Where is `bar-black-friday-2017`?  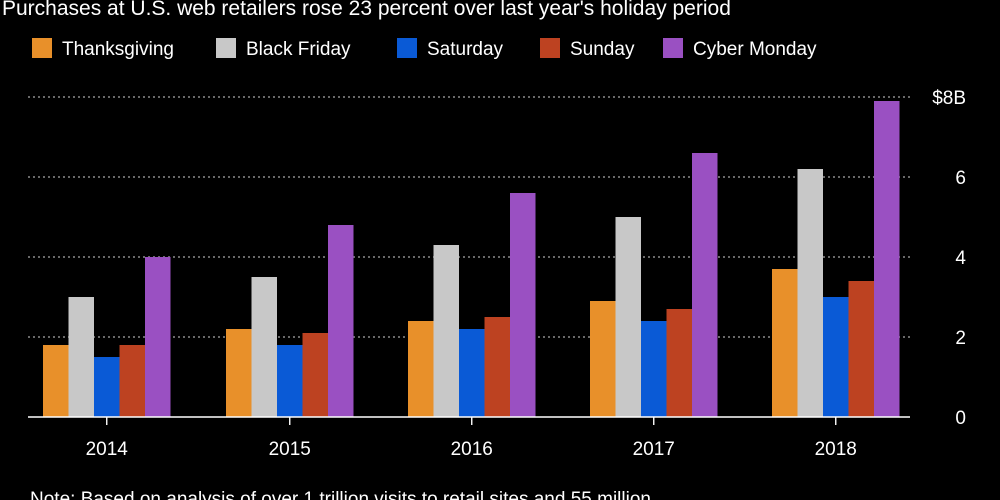 bar-black-friday-2017 is located at coordinates (628, 317).